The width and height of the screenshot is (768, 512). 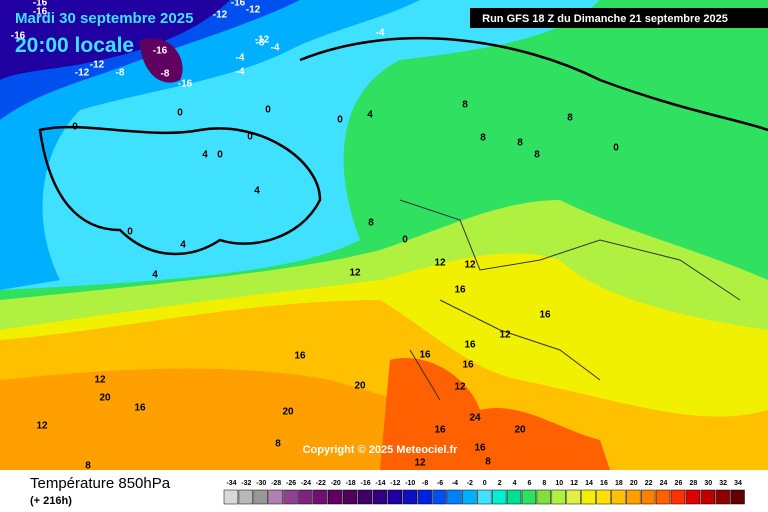 I want to click on scale-label: 16, so click(x=604, y=483).